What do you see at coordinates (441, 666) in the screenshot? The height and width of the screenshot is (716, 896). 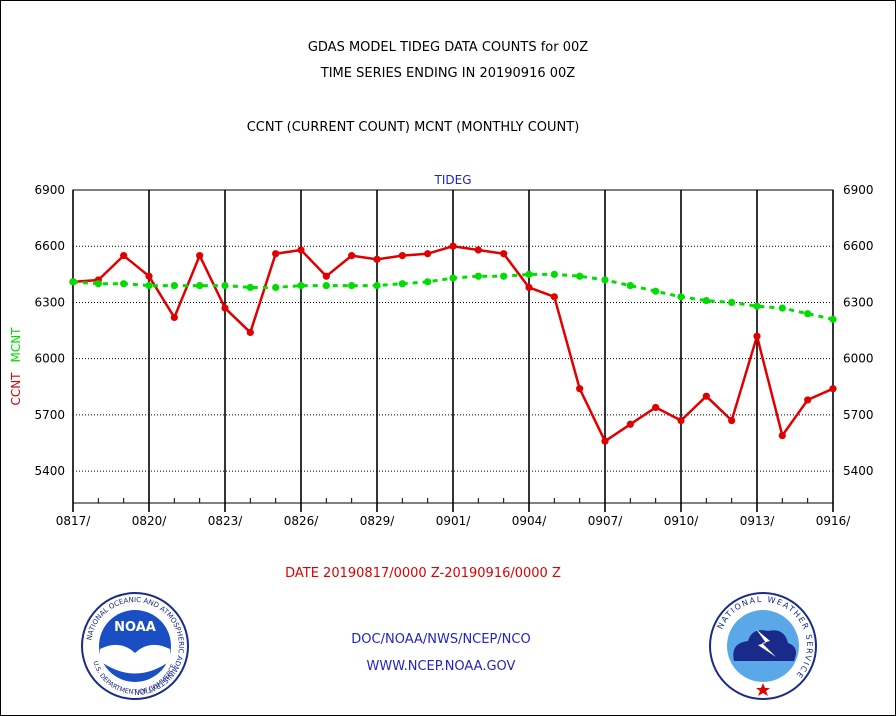 I see `footer-url-line: WWW.NCEP.NOAA.GOV` at bounding box center [441, 666].